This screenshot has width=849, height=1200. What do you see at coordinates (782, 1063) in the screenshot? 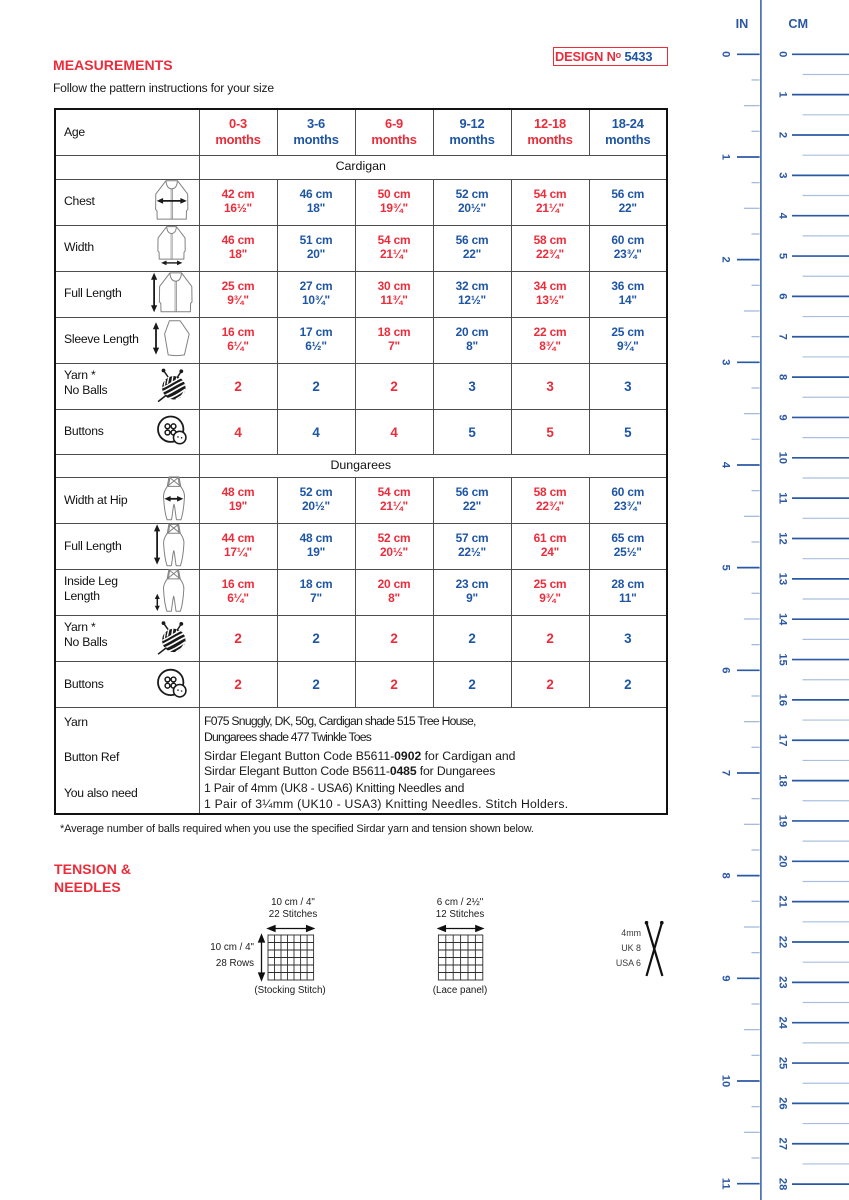
I see `svg-text: 25` at bounding box center [782, 1063].